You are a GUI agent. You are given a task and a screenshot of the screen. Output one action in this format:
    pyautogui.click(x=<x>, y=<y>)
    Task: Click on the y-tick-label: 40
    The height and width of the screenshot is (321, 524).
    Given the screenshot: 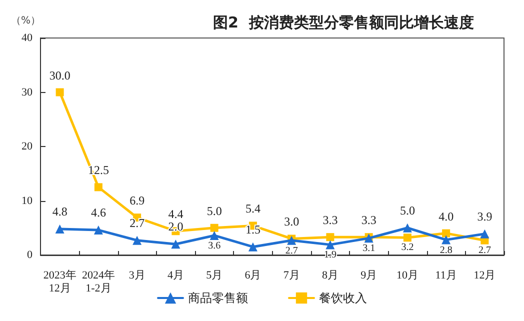 What is the action you would take?
    pyautogui.click(x=27, y=38)
    